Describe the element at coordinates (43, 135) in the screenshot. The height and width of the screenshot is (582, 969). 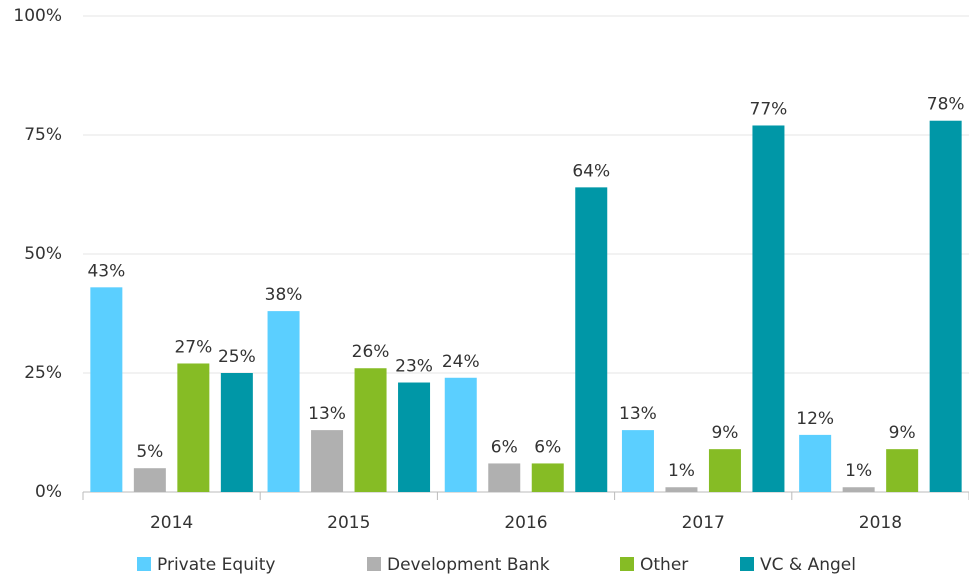
I see `y-tick-label: 75%` at that location.